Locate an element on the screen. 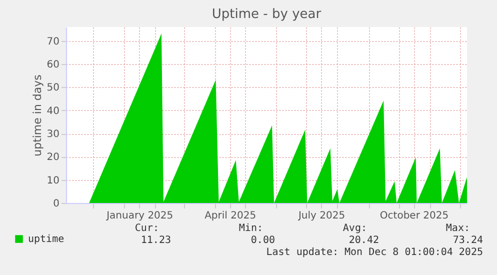 Image resolution: width=497 pixels, height=275 pixels. y-tick-label: 70 is located at coordinates (53, 42).